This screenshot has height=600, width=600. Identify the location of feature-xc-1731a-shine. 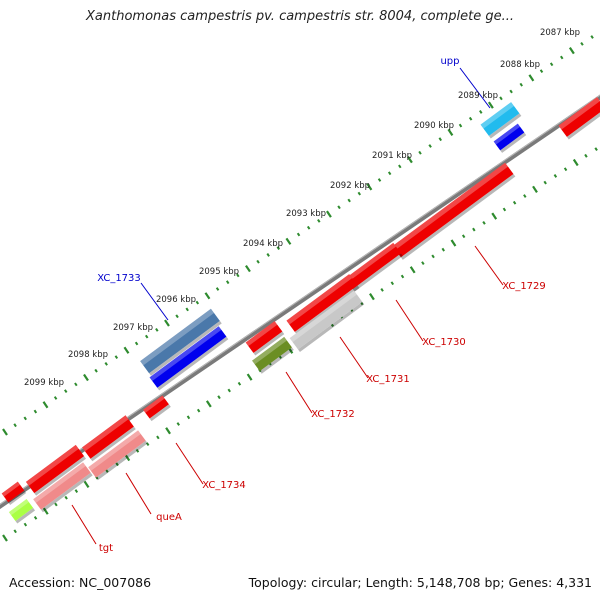
(319, 299).